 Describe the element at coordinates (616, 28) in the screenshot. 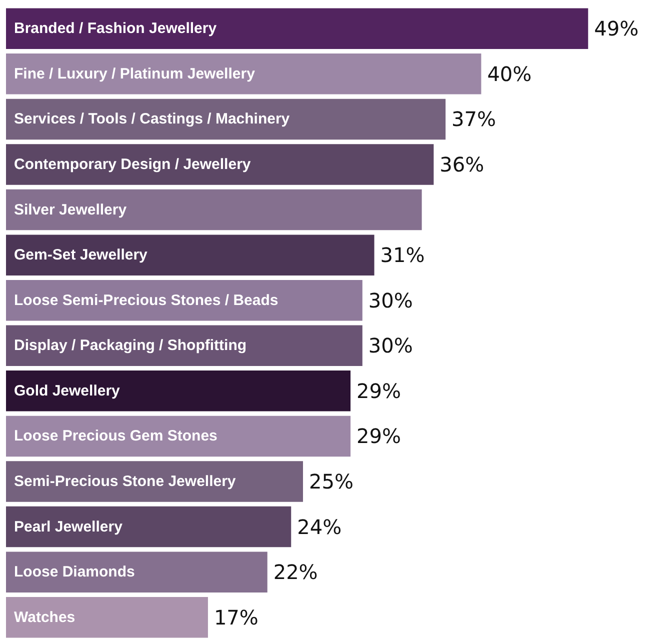

I see `data-label: 49%` at that location.